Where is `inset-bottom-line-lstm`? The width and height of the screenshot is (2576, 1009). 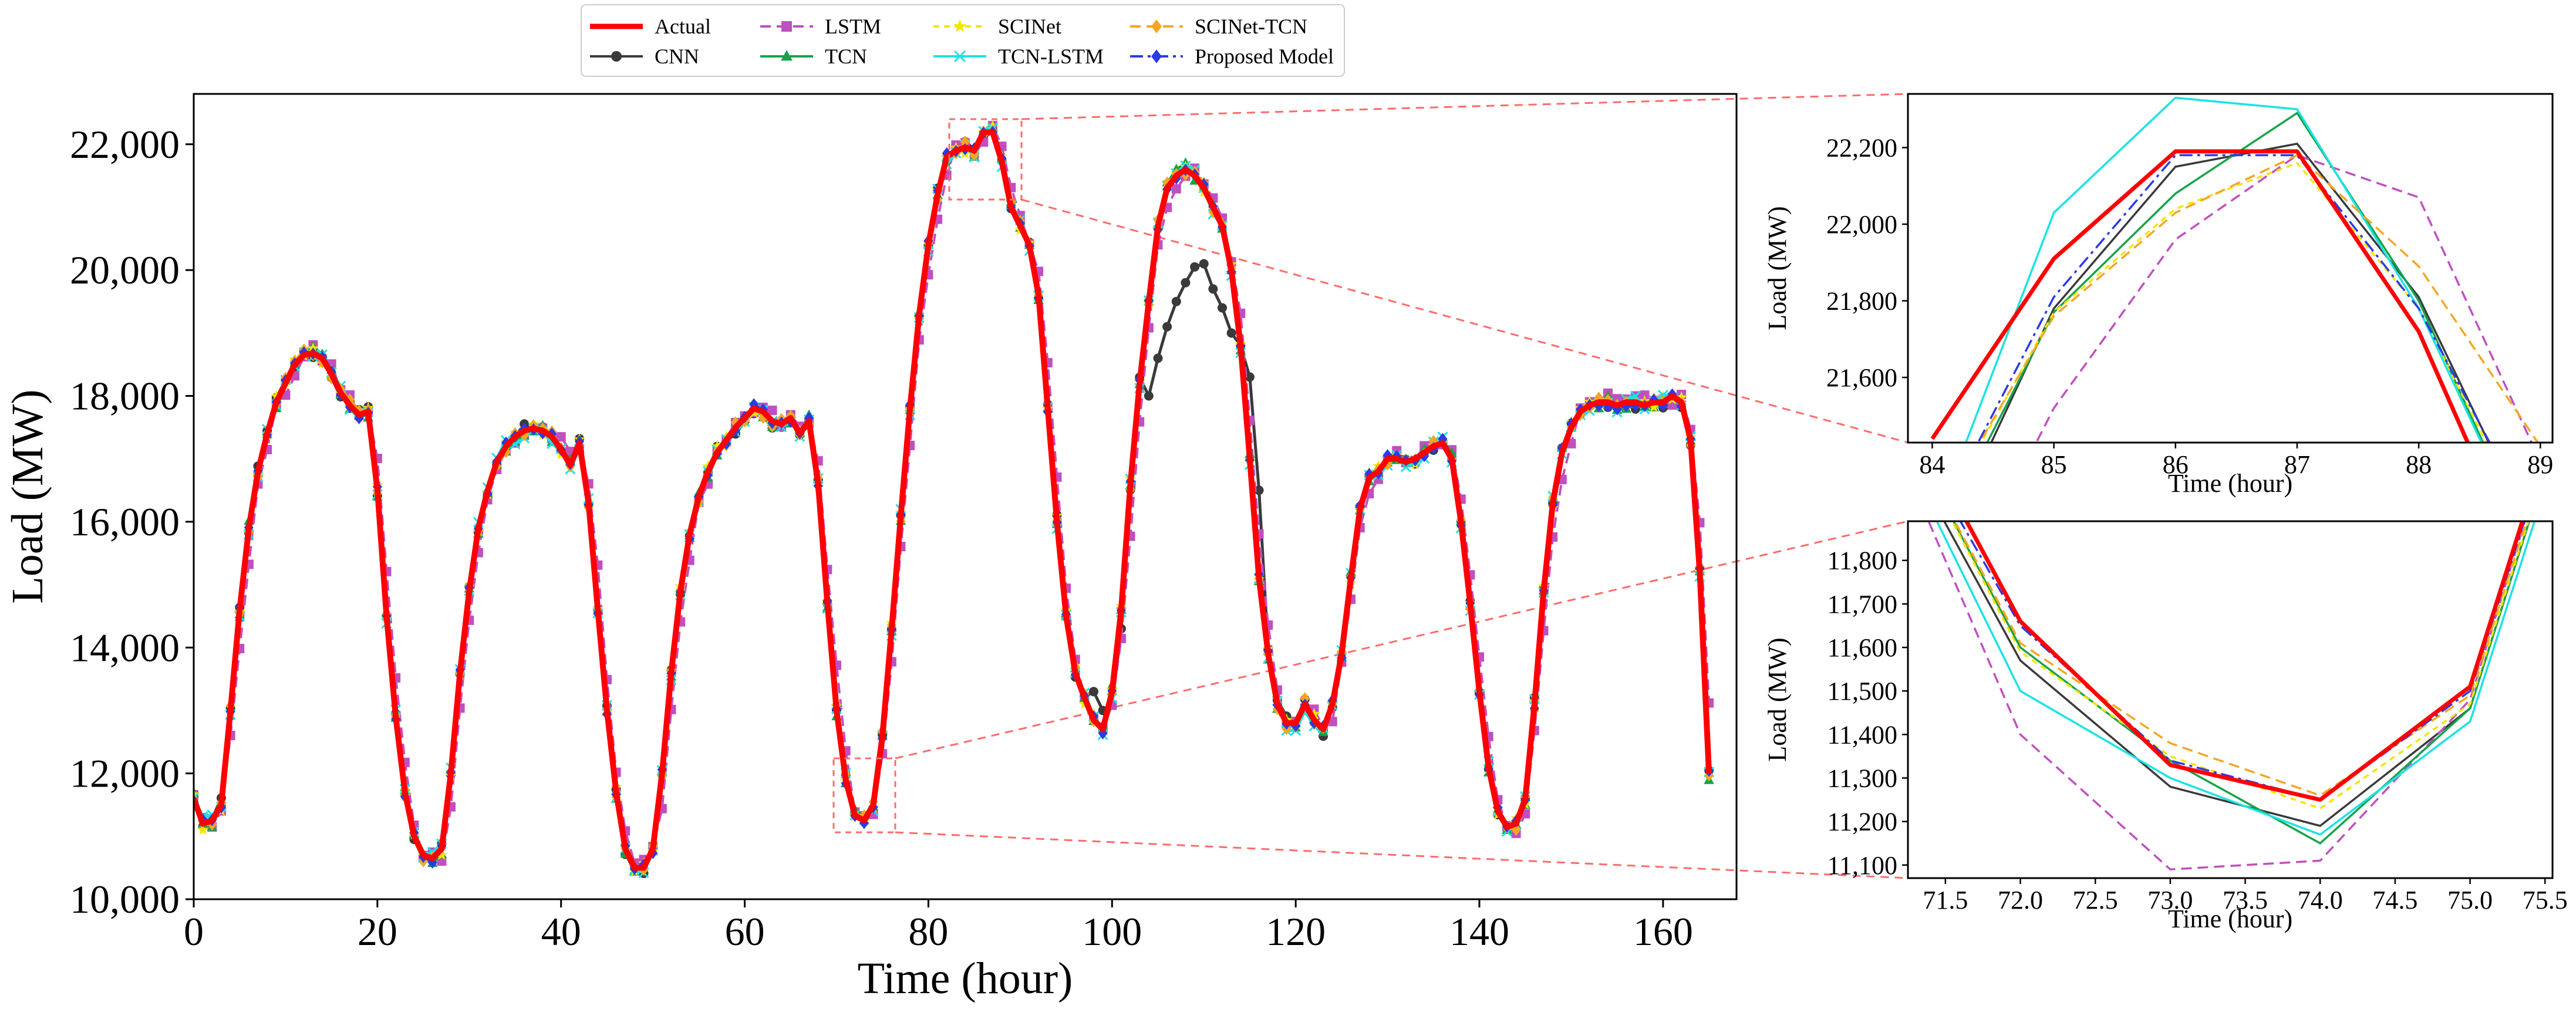
inset-bottom-line-lstm is located at coordinates (2226, 695).